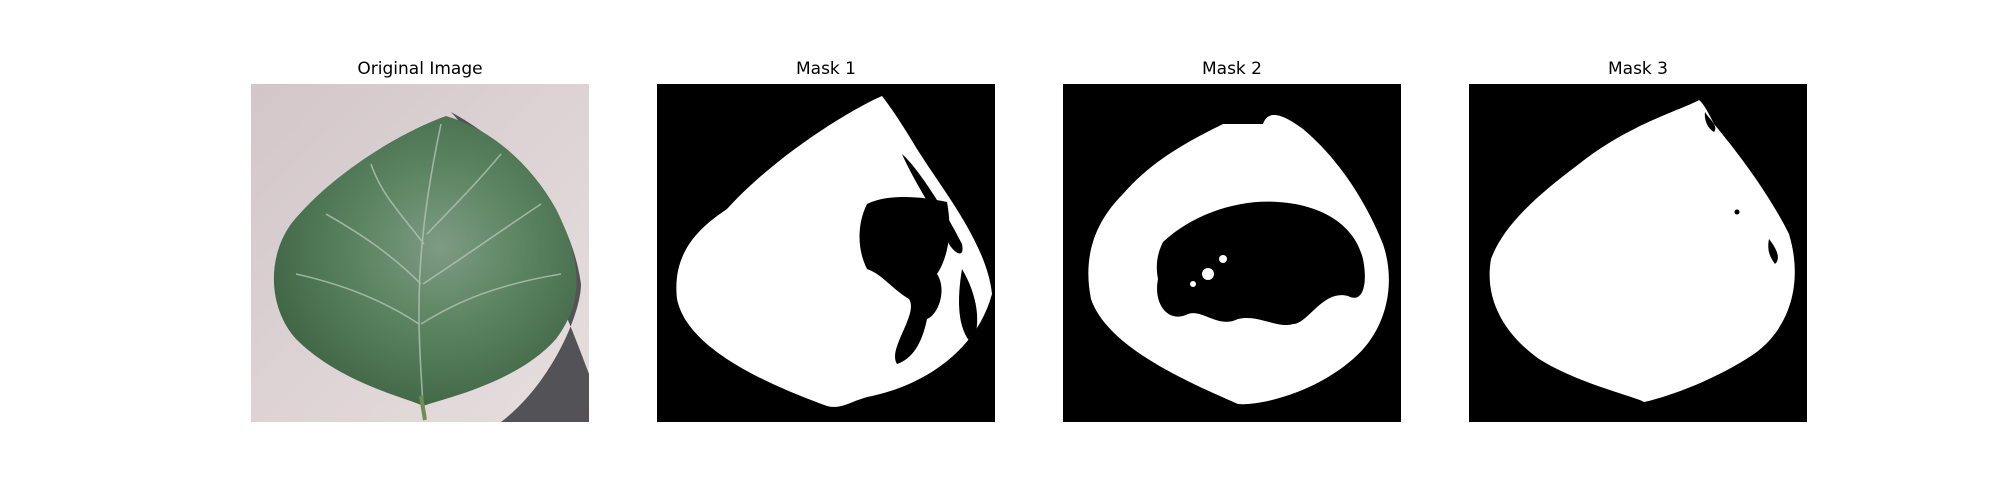  I want to click on mask-3-image, so click(1638, 253).